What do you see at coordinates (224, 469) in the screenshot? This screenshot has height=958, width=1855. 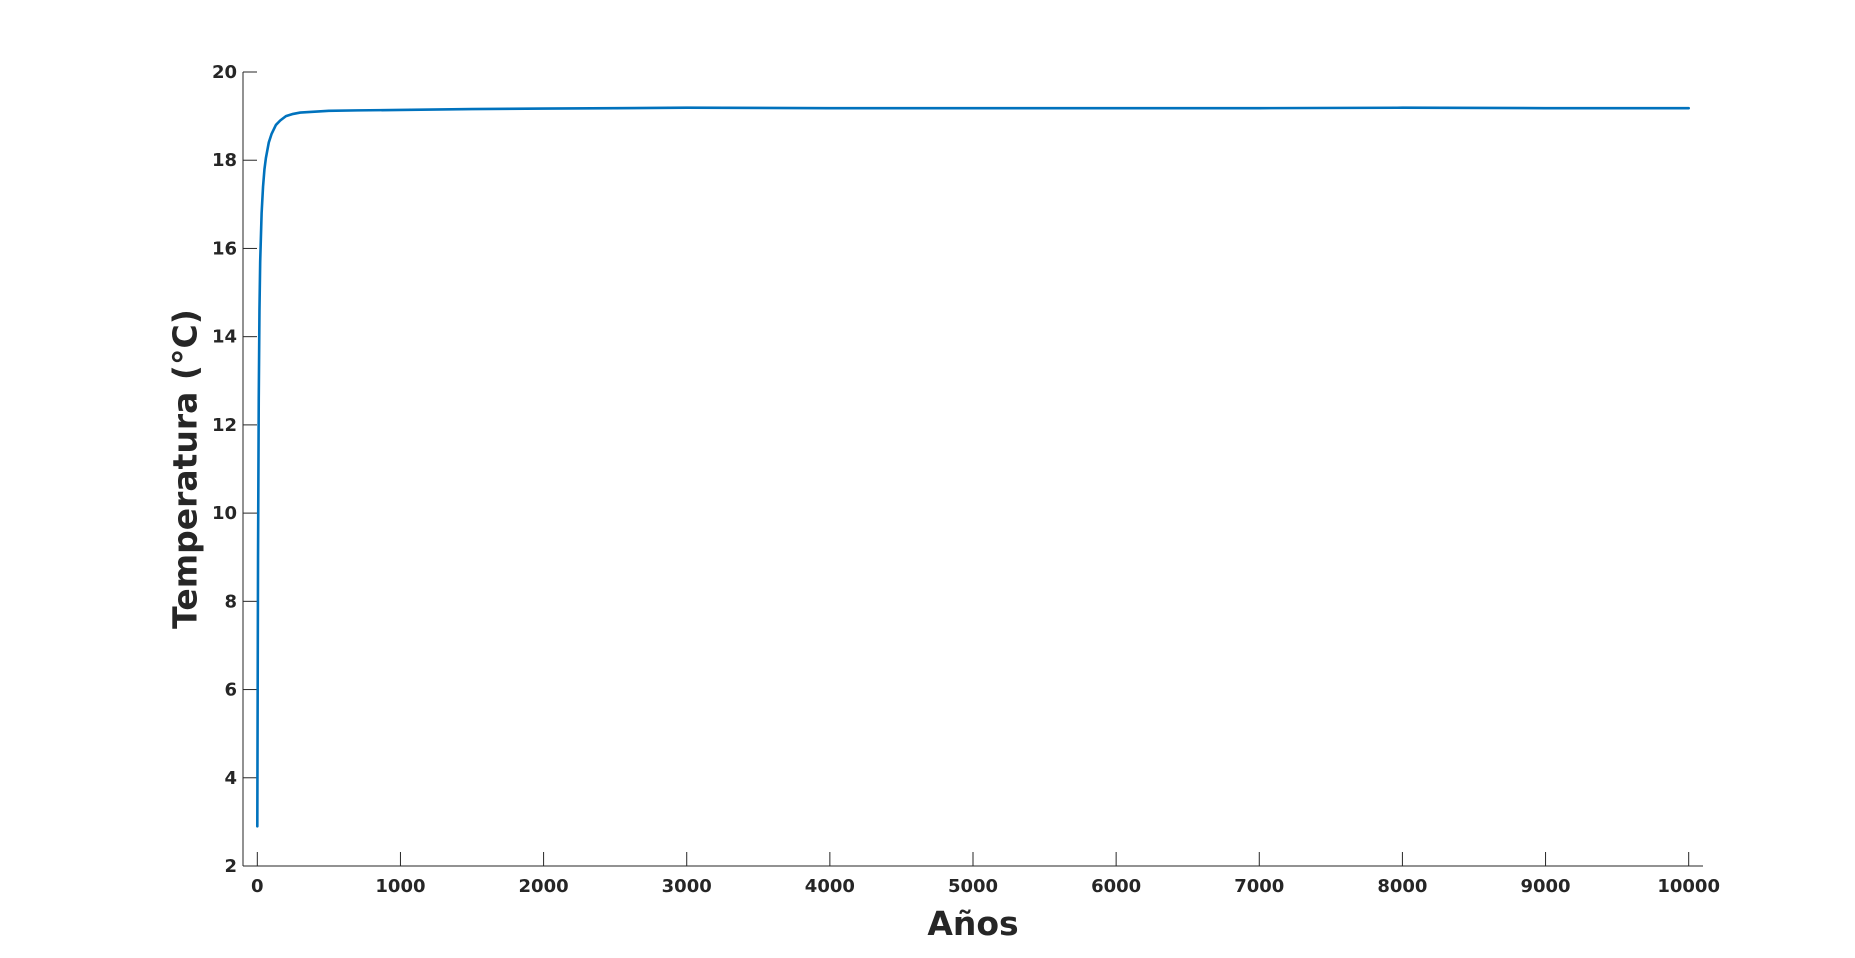 I see `y-tick-labels: 2 4 6 8 10 12 14 16 18 20` at bounding box center [224, 469].